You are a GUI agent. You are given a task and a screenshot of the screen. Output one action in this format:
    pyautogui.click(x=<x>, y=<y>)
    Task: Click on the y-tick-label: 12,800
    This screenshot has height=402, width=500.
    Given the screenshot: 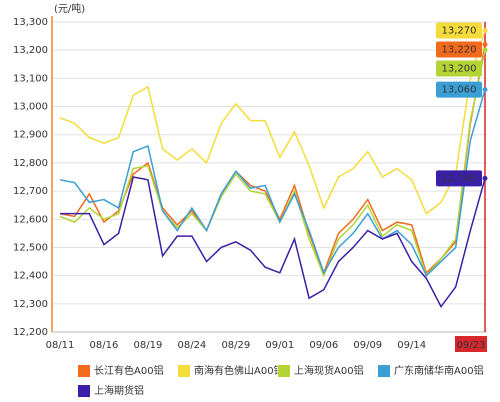 What is the action you would take?
    pyautogui.click(x=30, y=163)
    